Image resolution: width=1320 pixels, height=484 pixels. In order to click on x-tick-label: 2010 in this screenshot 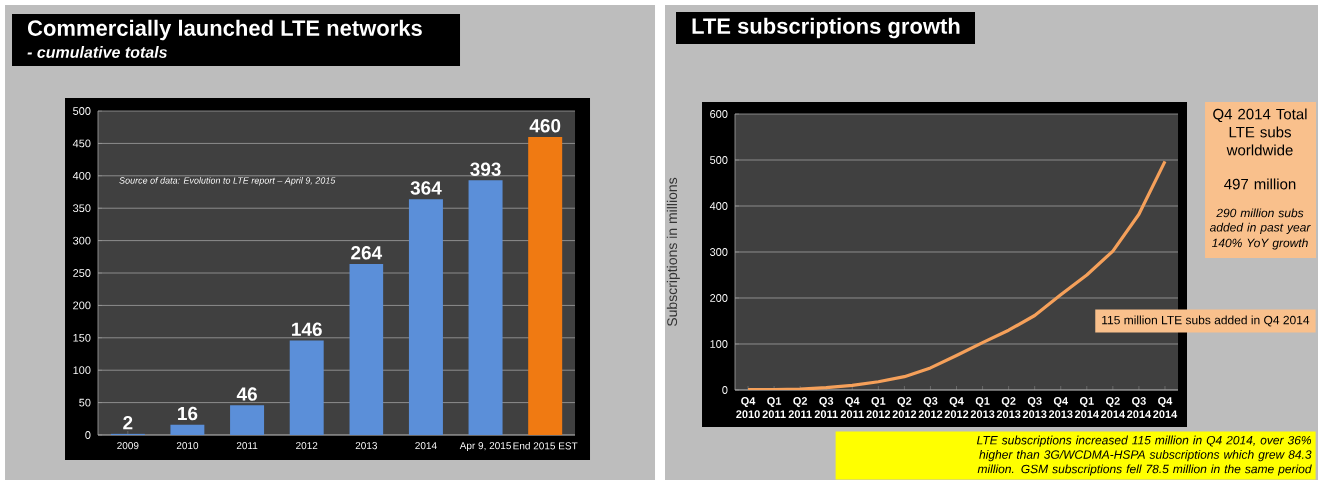, I will do `click(187, 446)`.